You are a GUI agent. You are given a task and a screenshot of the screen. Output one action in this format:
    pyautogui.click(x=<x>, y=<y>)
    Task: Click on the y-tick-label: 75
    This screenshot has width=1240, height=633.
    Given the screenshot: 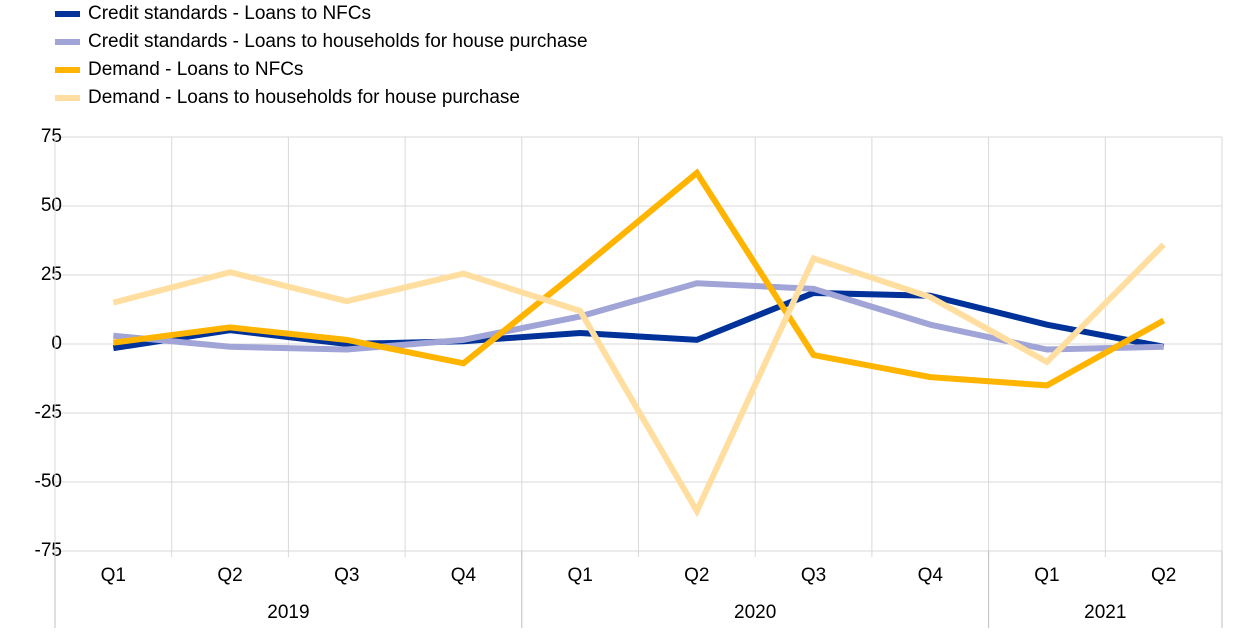 What is the action you would take?
    pyautogui.click(x=51, y=136)
    